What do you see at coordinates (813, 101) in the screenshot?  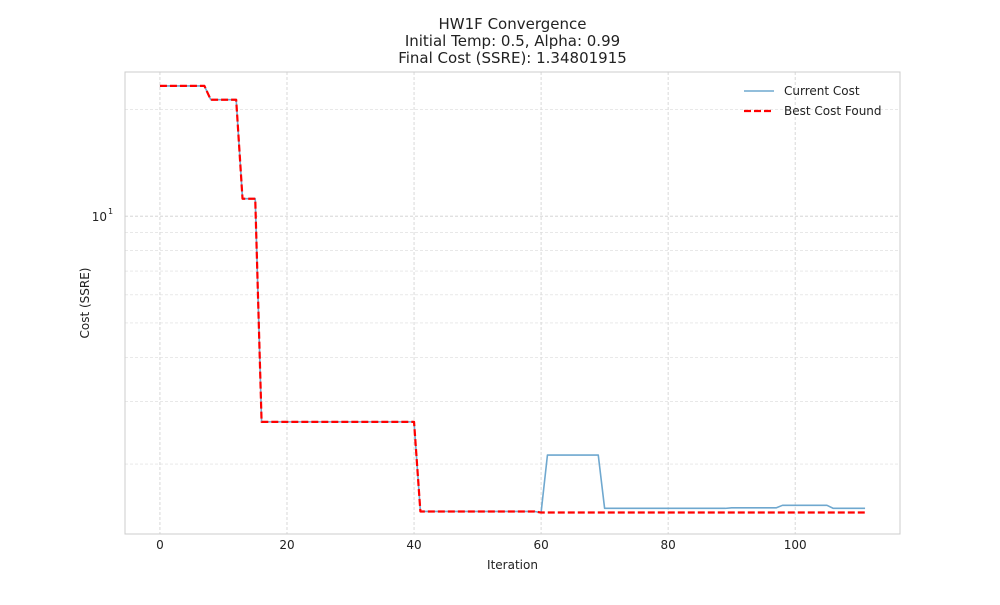 I see `legend: Current Cost Best Cost Found` at bounding box center [813, 101].